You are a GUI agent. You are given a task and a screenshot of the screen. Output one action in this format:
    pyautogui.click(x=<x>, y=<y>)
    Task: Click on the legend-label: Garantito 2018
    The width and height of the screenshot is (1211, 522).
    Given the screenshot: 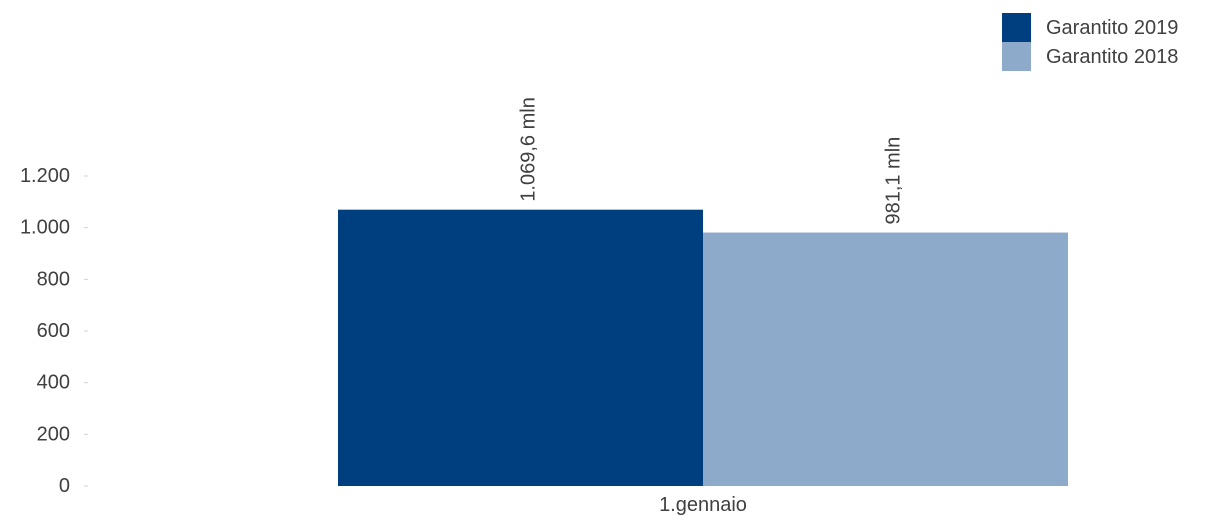 What is the action you would take?
    pyautogui.click(x=1112, y=57)
    